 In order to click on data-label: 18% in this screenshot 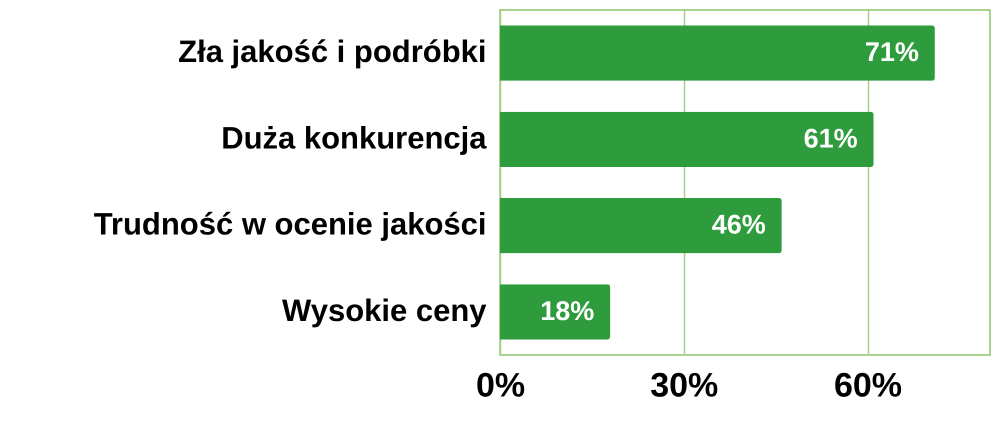, I will do `click(567, 311)`.